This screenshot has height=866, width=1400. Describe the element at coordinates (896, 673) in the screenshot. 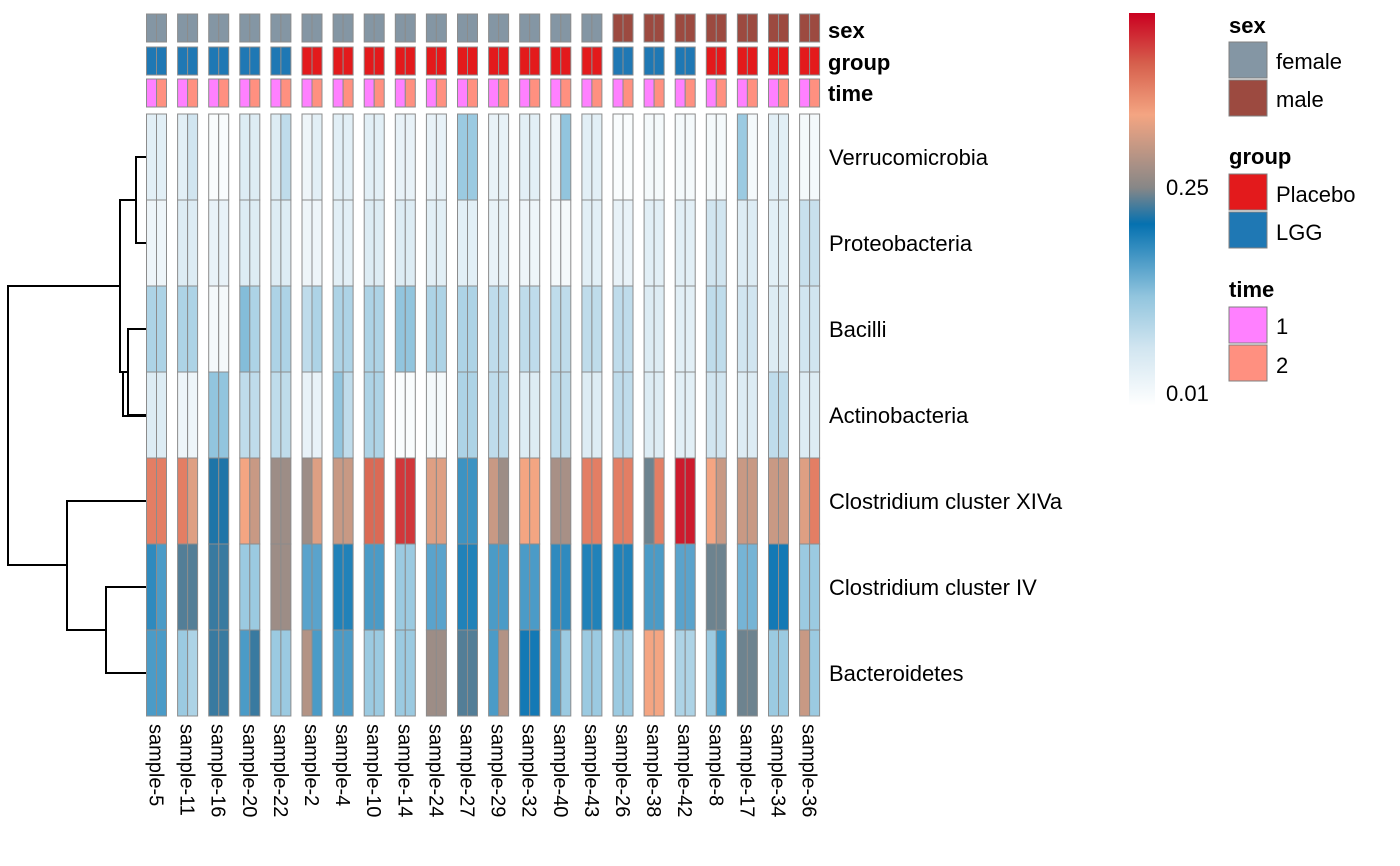

I see `row-label: Bacteroidetes` at that location.